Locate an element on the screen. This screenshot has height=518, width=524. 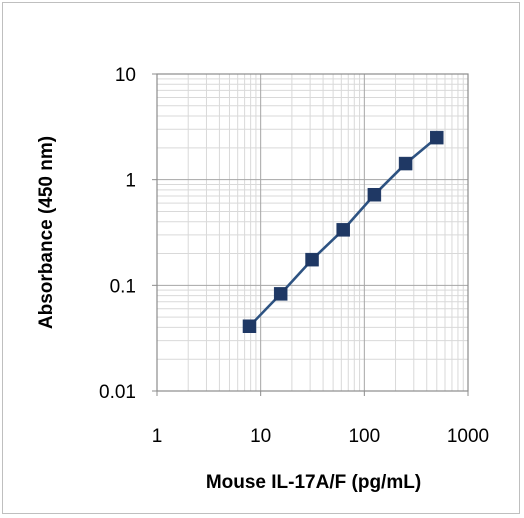
x-tick-label: 1 is located at coordinates (157, 436).